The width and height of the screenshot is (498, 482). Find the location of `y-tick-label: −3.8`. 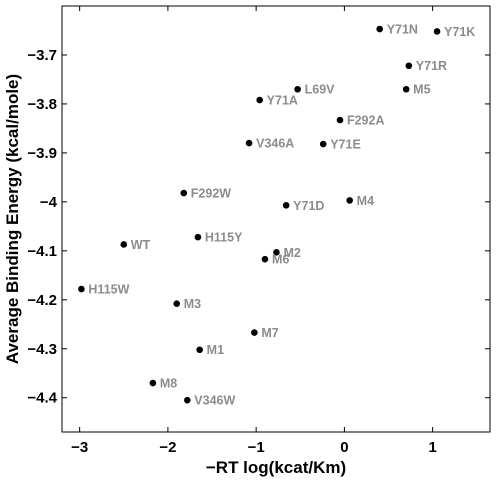

y-tick-label: −3.8 is located at coordinates (42, 104).